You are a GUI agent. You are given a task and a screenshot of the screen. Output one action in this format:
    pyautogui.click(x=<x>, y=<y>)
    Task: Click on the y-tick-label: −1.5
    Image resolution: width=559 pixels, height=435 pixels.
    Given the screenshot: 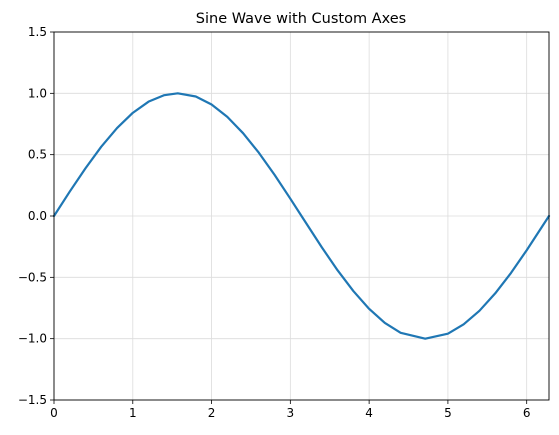 What is the action you would take?
    pyautogui.click(x=32, y=400)
    